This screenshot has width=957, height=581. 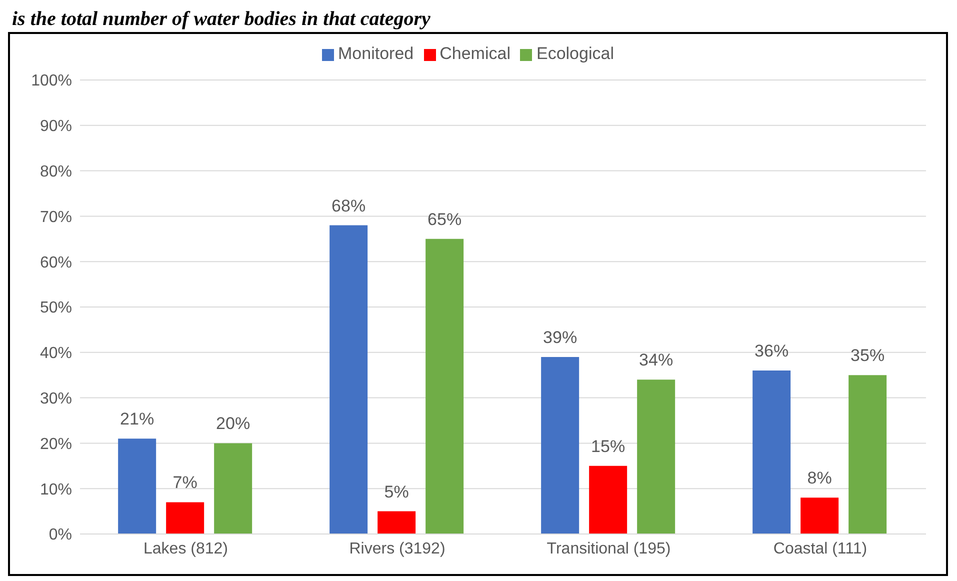 I want to click on y-tick-label: 100%, so click(x=51, y=81).